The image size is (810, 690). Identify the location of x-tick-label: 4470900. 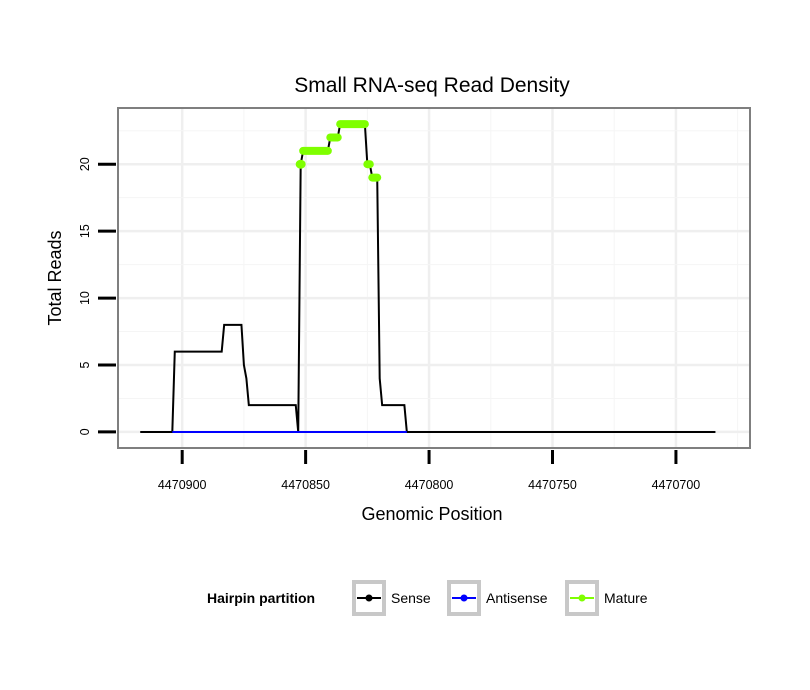
(182, 485).